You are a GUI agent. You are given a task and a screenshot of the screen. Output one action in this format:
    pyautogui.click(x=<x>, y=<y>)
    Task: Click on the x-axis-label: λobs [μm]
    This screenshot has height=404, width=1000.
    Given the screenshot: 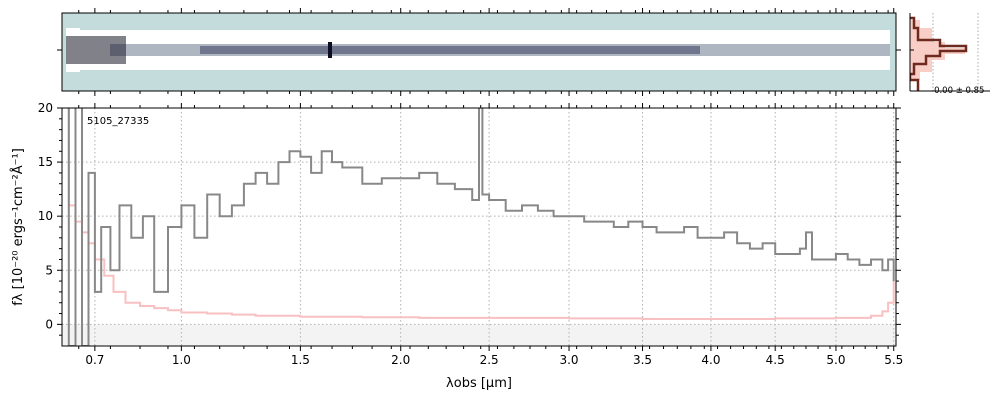 What is the action you would take?
    pyautogui.click(x=479, y=383)
    